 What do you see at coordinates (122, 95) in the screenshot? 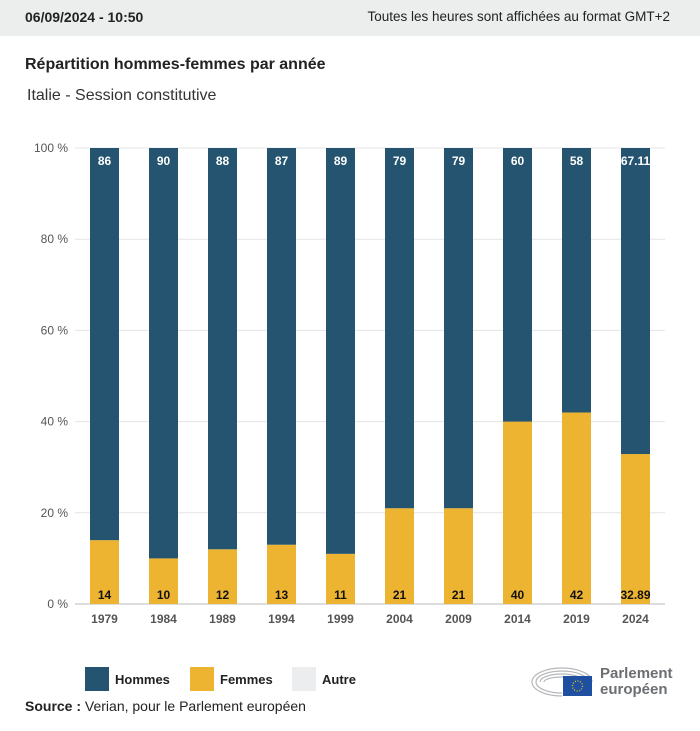
I see `chart-subtitle: Italie - Session constitutive` at bounding box center [122, 95].